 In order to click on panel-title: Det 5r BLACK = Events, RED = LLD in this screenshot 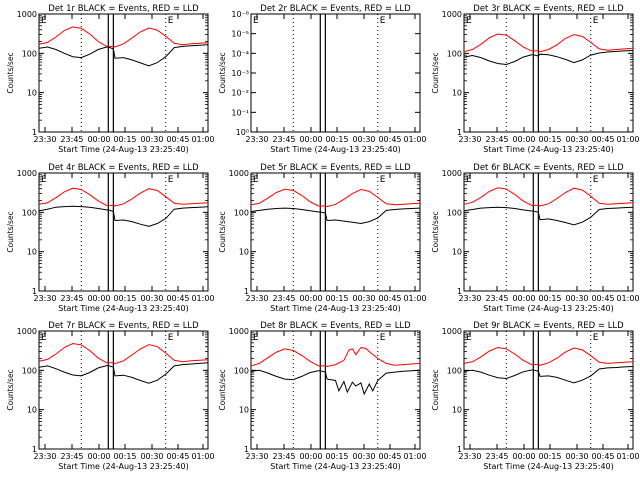, I will do `click(335, 168)`.